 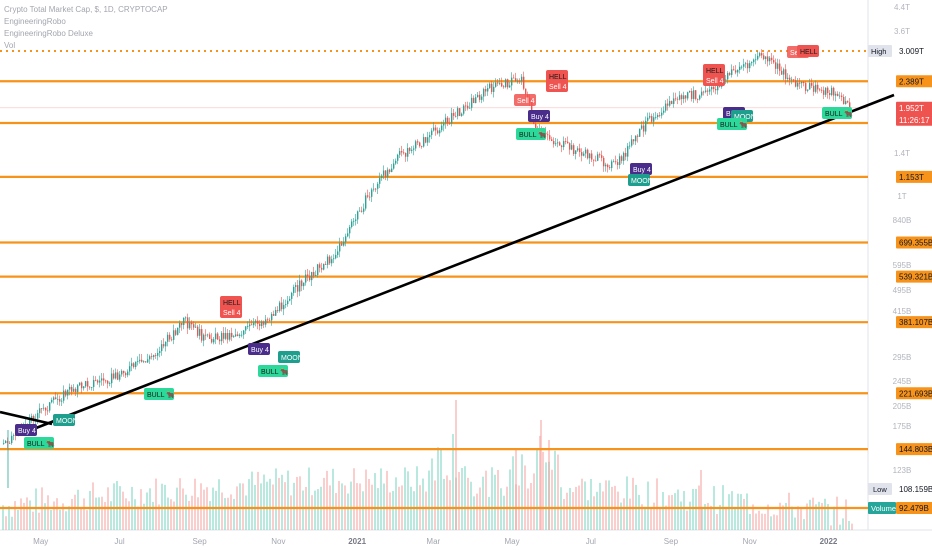 What do you see at coordinates (525, 100) in the screenshot?
I see `signal-sell-4: Sell 4` at bounding box center [525, 100].